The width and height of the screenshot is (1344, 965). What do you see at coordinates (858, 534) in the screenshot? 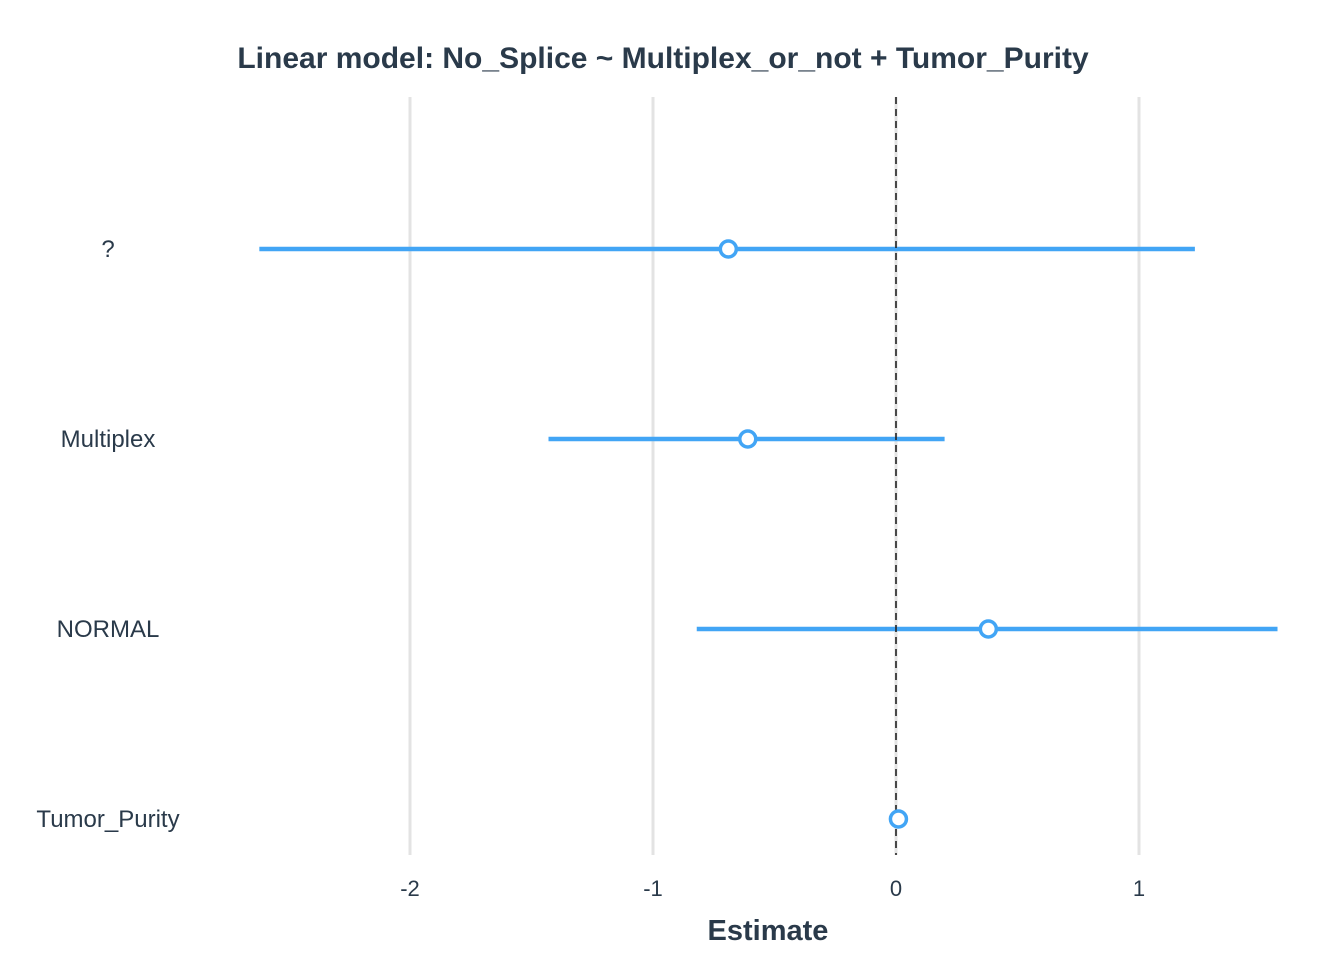
I see `estimate-point-layer` at bounding box center [858, 534].